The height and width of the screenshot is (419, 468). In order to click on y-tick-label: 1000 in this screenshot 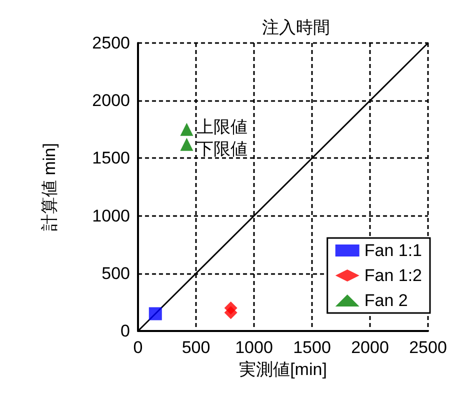, I will do `click(111, 216)`.